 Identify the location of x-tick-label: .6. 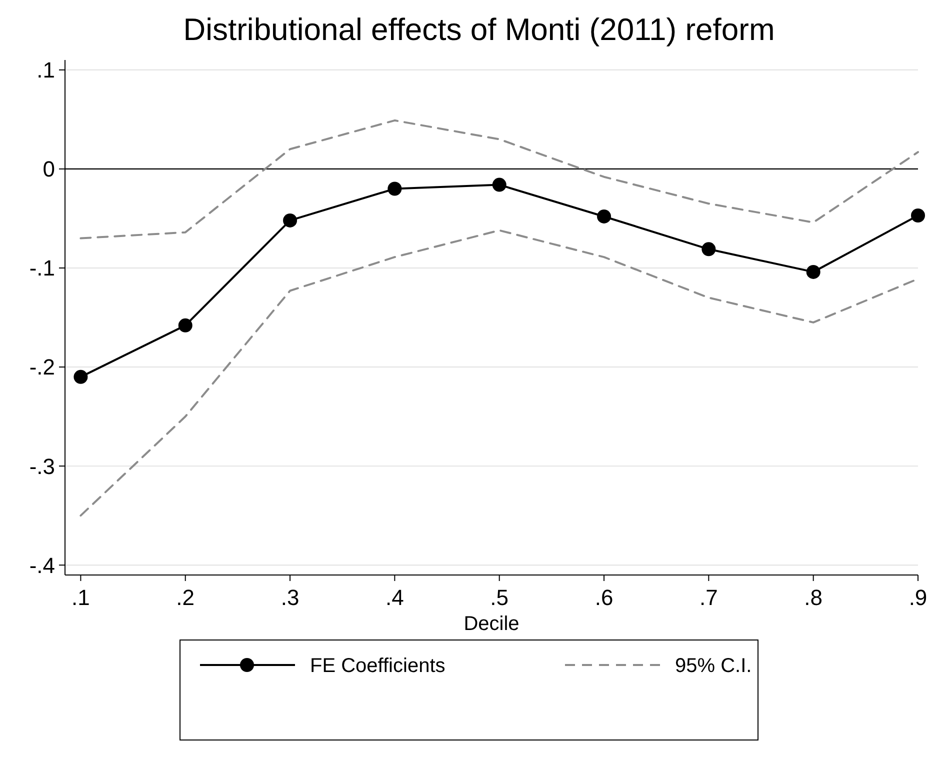
(604, 597).